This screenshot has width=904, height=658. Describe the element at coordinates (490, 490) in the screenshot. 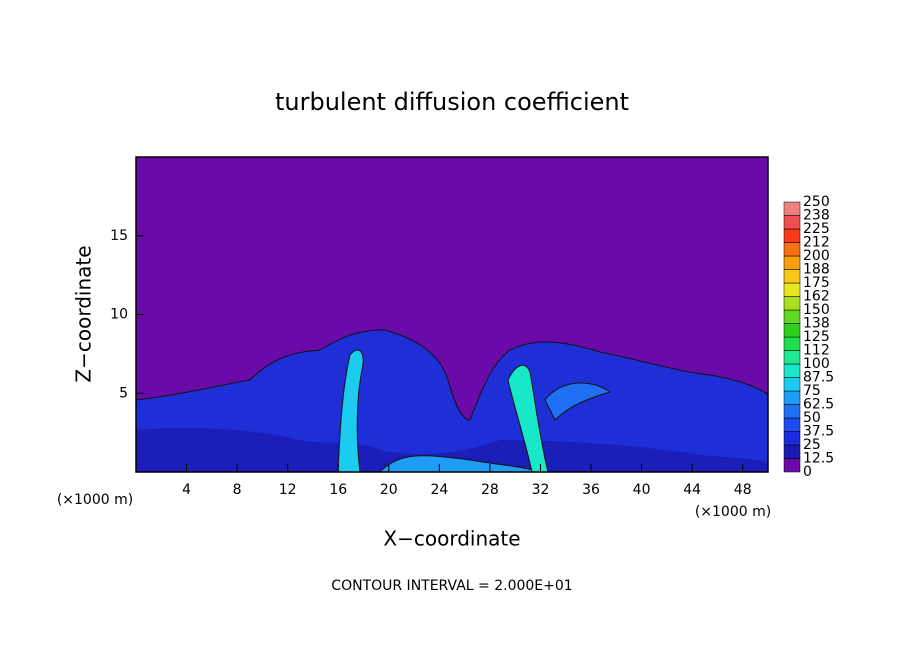

I see `x-tick-label: 28` at that location.